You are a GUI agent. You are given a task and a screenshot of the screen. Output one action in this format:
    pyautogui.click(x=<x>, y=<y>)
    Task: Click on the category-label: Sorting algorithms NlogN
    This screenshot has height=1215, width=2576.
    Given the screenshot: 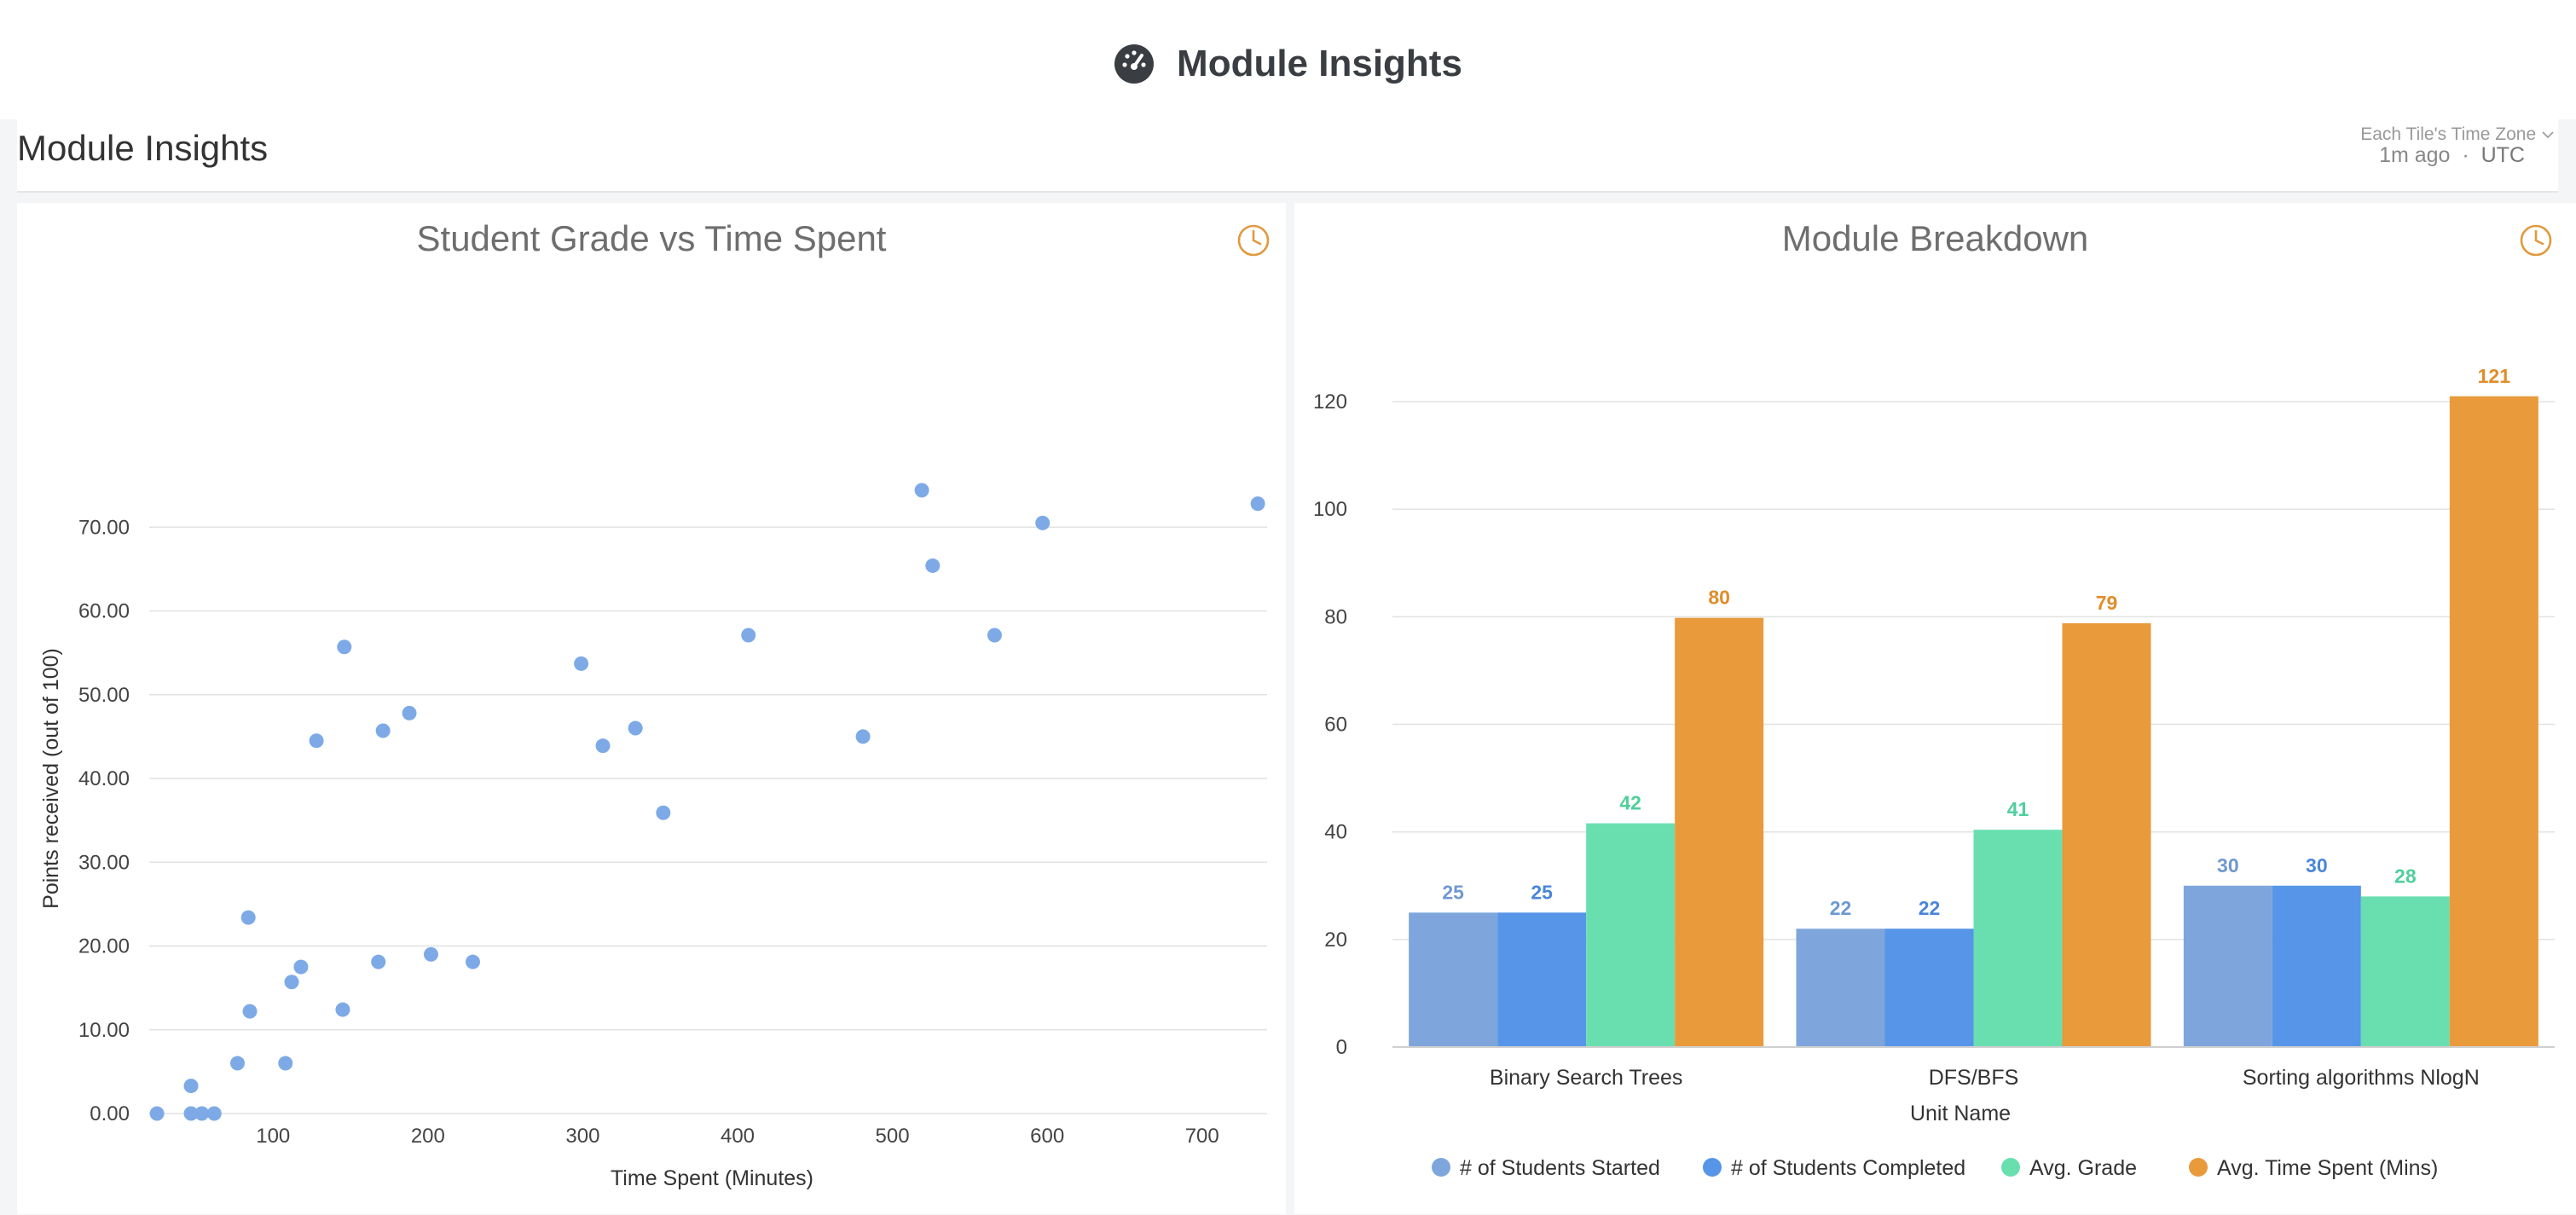 What is the action you would take?
    pyautogui.click(x=2361, y=1078)
    